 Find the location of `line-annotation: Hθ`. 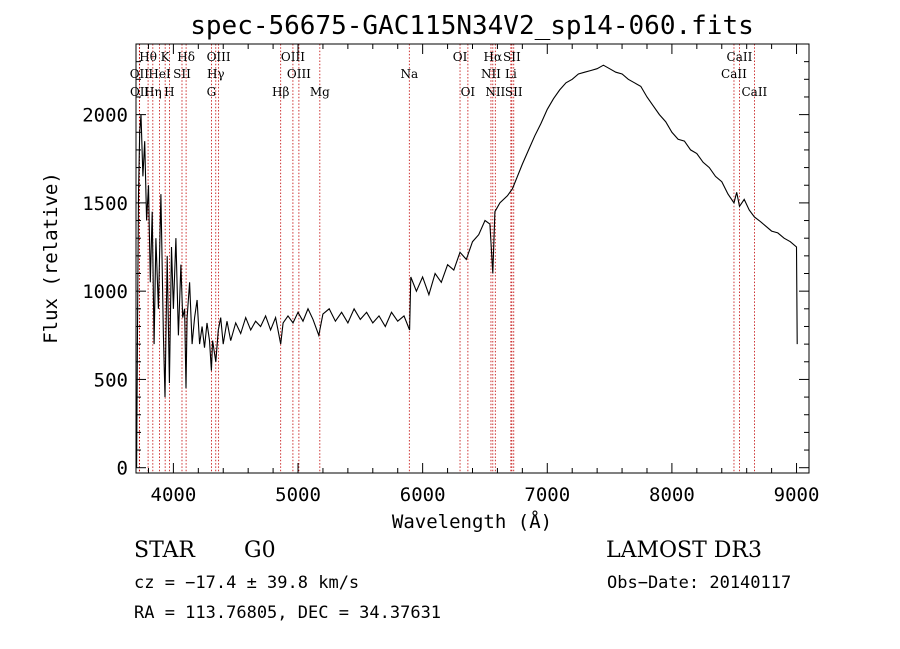

line-annotation: Hθ is located at coordinates (148, 57).